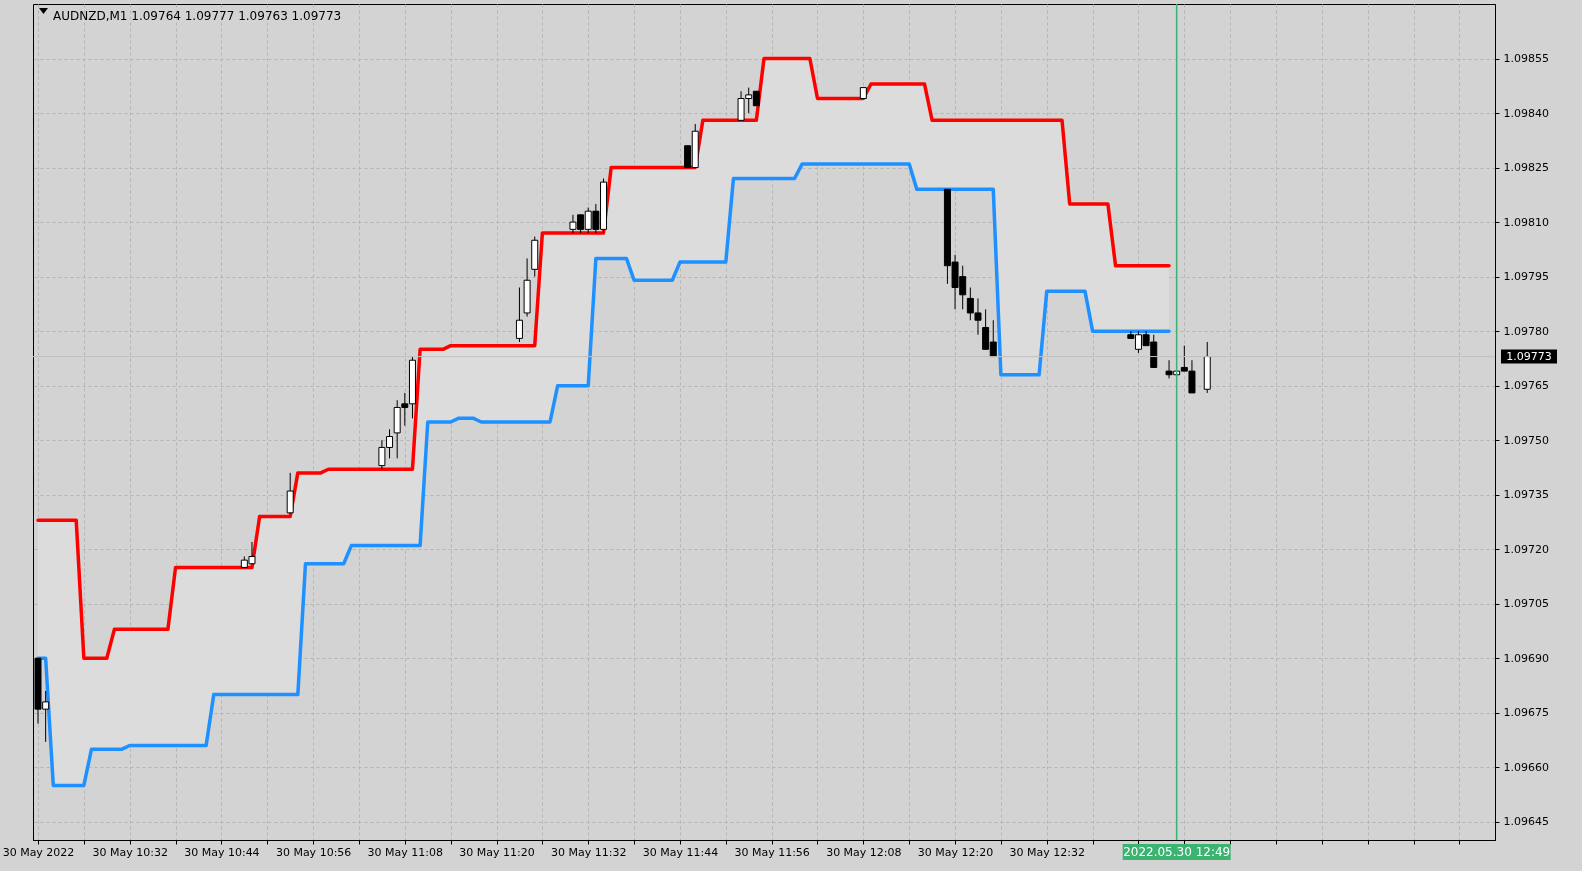 This screenshot has width=1582, height=871. What do you see at coordinates (772, 852) in the screenshot?
I see `x-tick-label: 30 May 11:56` at bounding box center [772, 852].